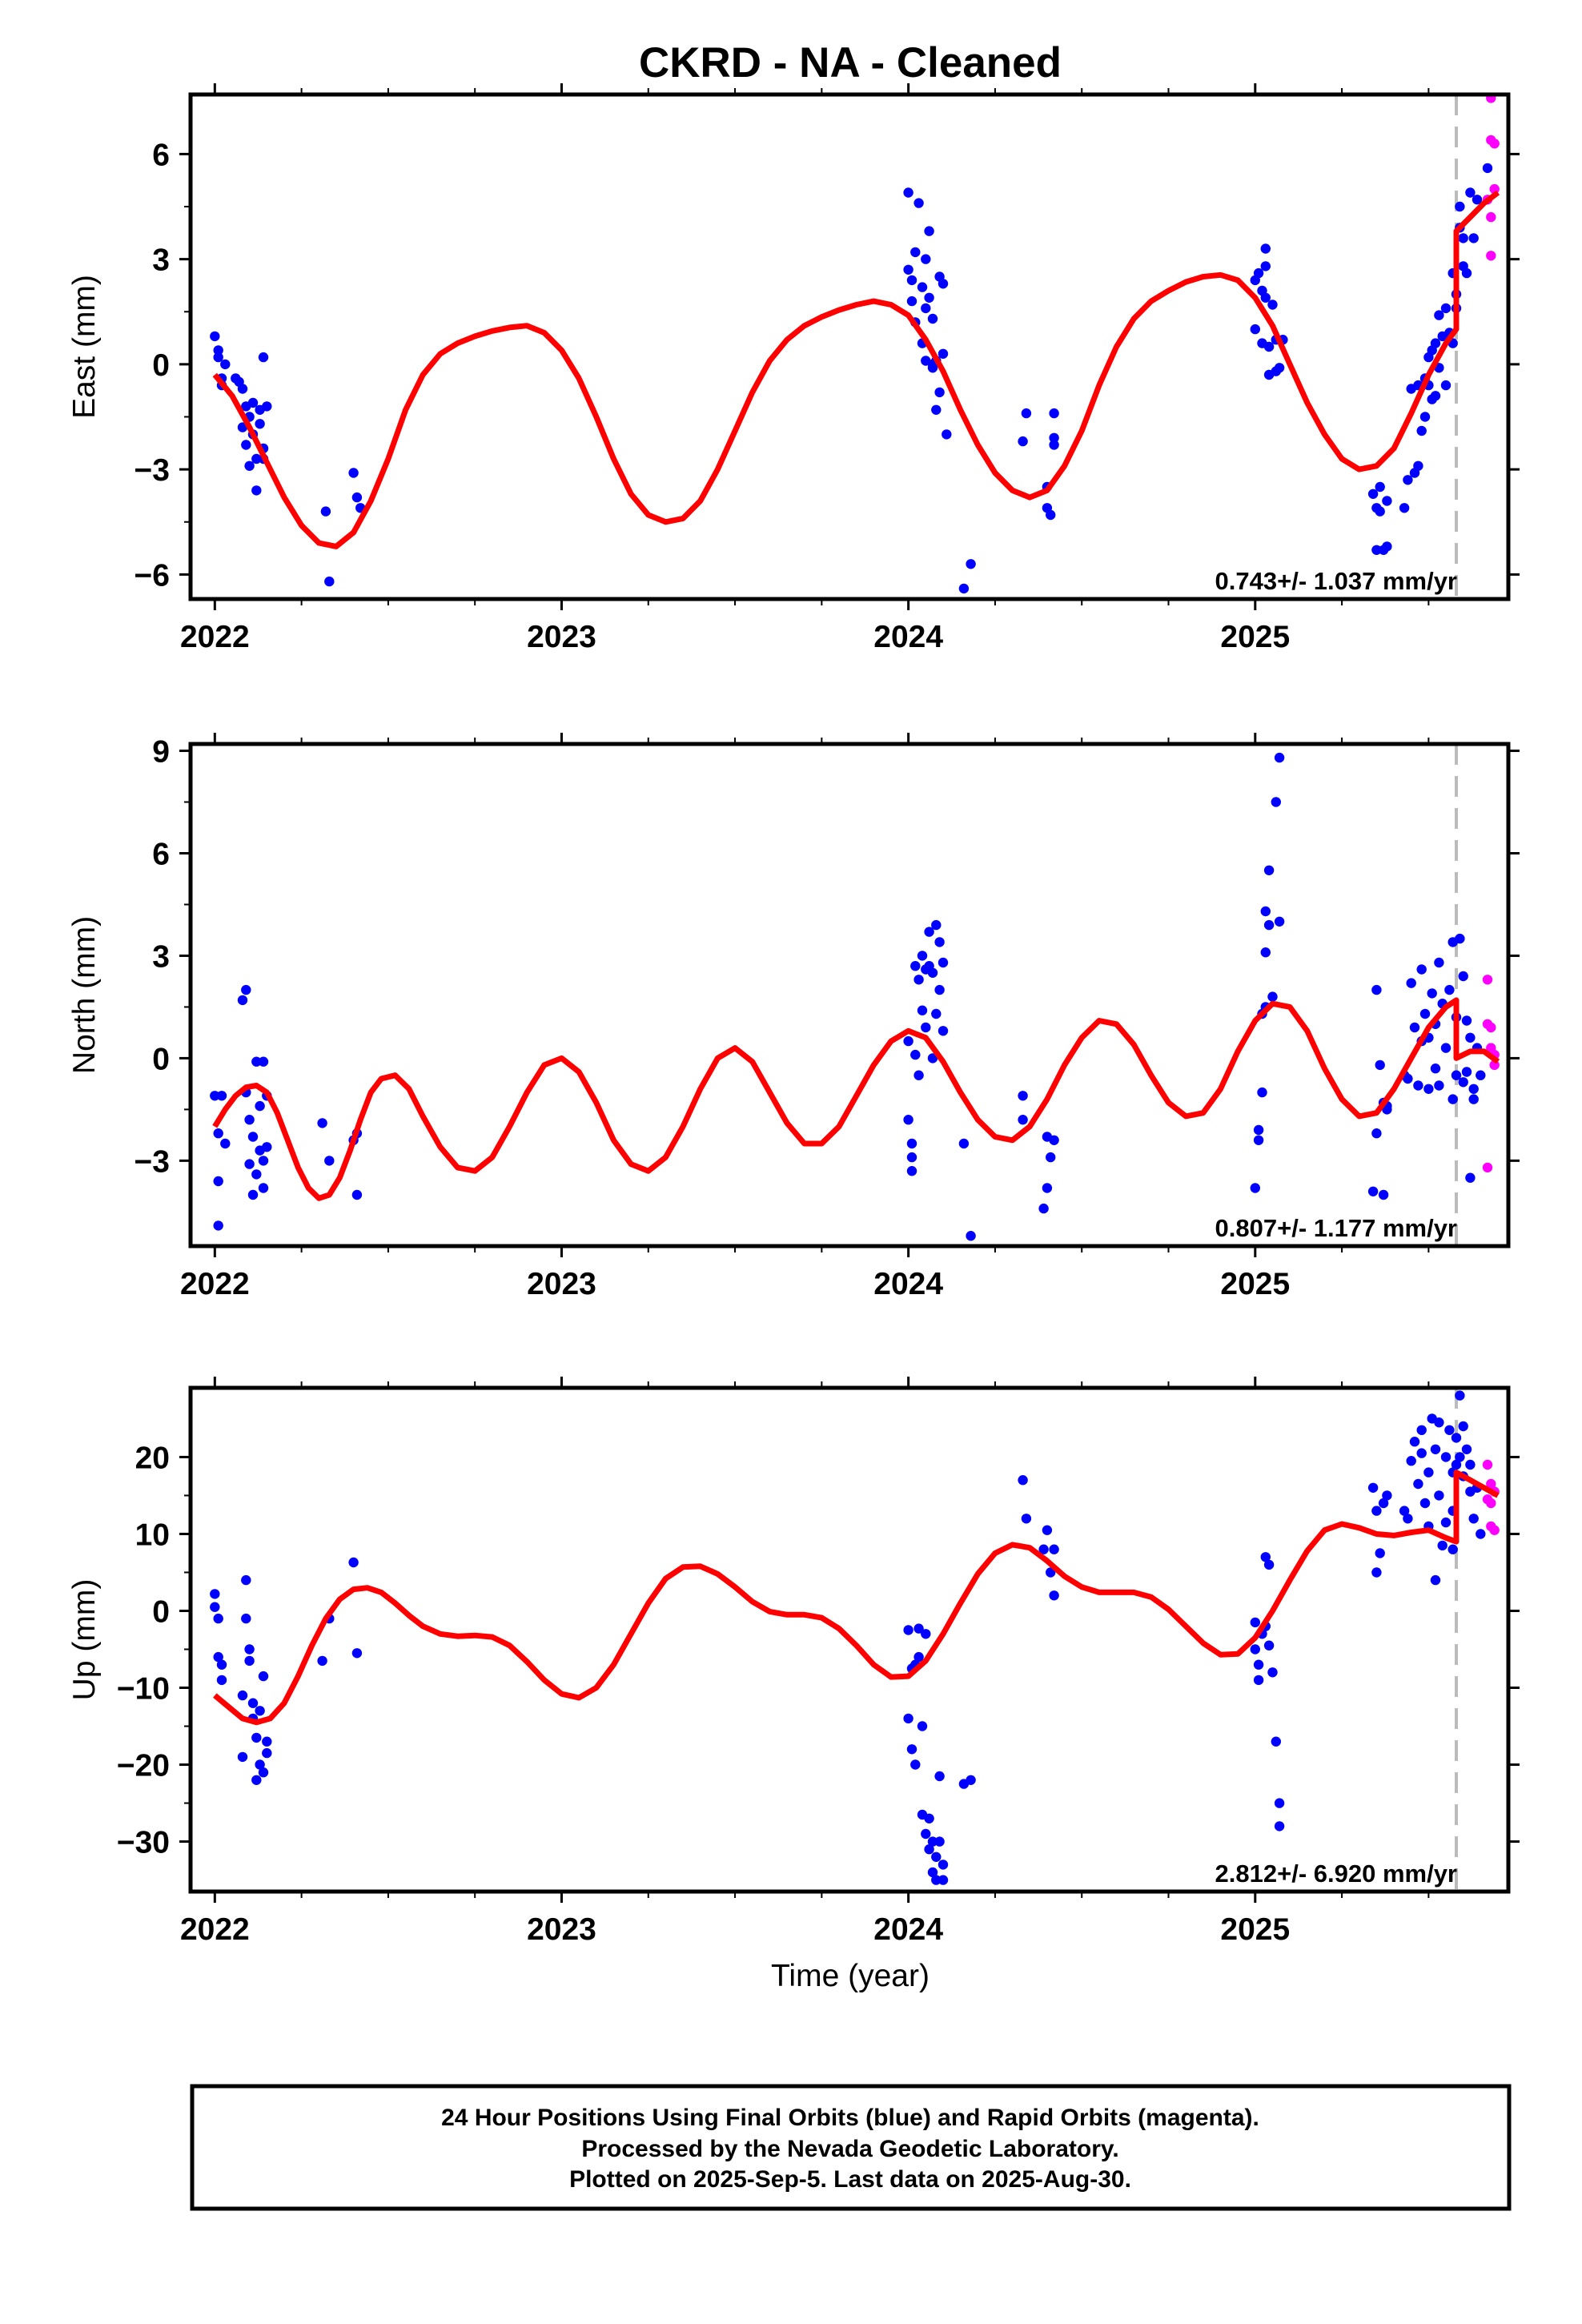 The height and width of the screenshot is (2324, 1582). Describe the element at coordinates (851, 2147) in the screenshot. I see `footer-box` at that location.